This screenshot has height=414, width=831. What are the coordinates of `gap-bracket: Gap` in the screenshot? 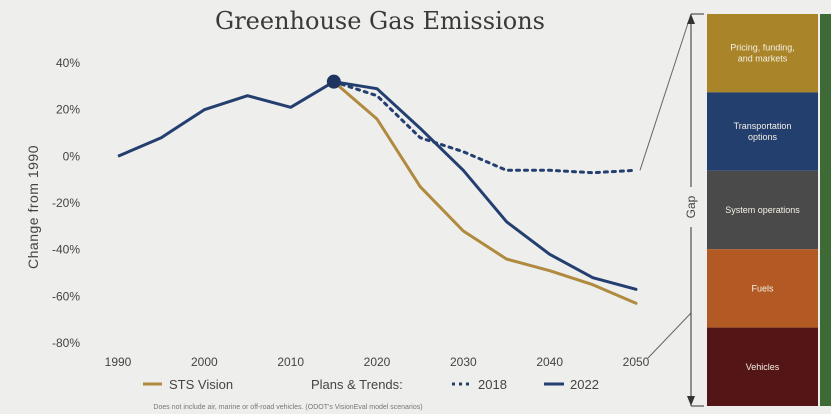 It's located at (675, 210).